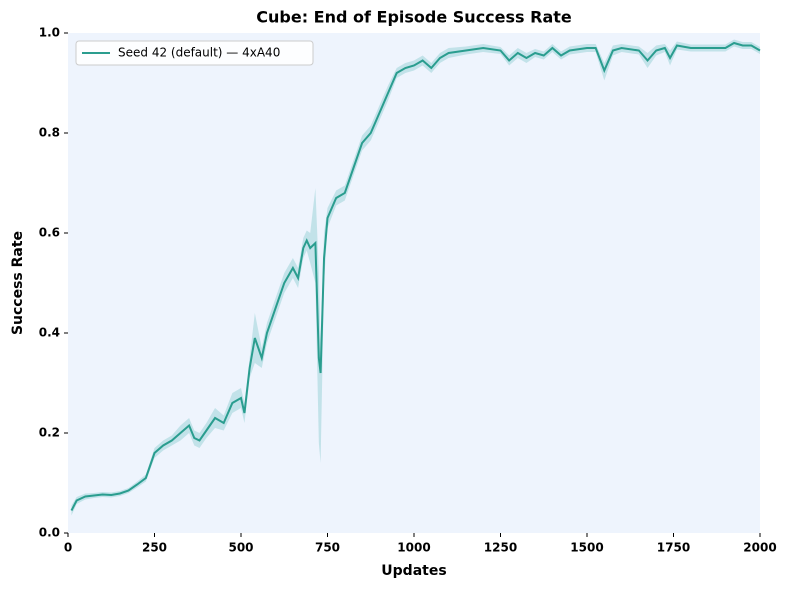 Image resolution: width=790 pixels, height=590 pixels. I want to click on legend-label: Seed 42 (default) — 4xA40, so click(199, 53).